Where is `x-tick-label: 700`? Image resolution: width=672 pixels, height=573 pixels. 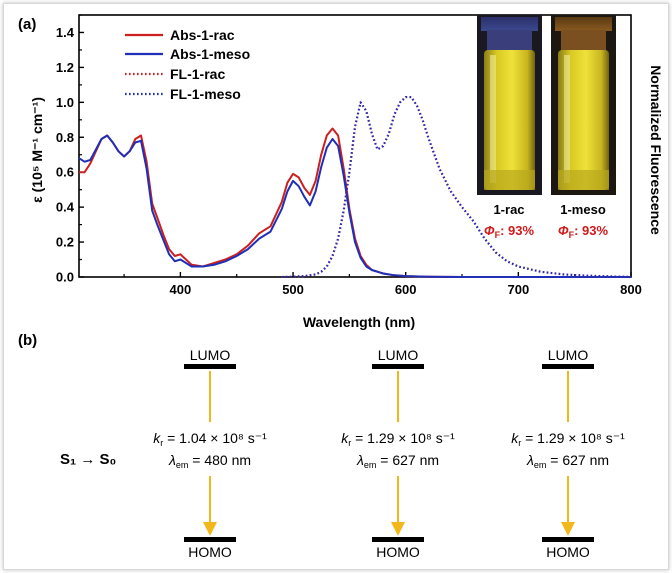
x-tick-label: 700 is located at coordinates (518, 289).